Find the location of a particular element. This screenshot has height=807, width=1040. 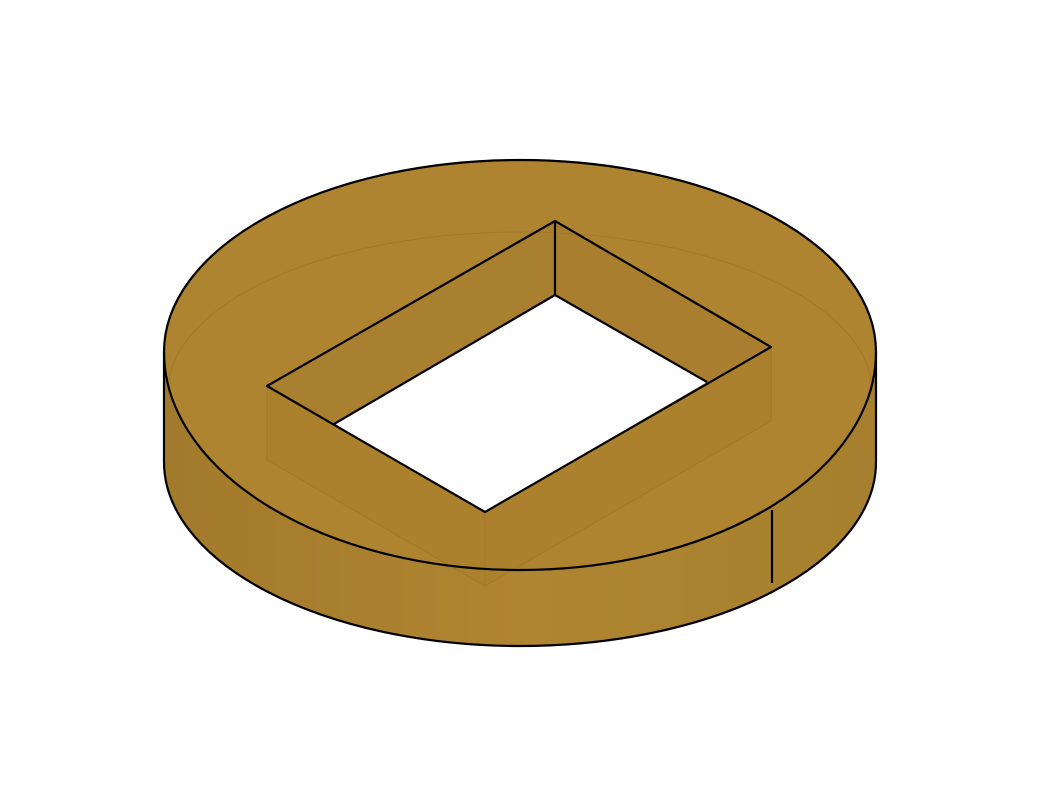

hole-inner-right-edge is located at coordinates (631, 338).